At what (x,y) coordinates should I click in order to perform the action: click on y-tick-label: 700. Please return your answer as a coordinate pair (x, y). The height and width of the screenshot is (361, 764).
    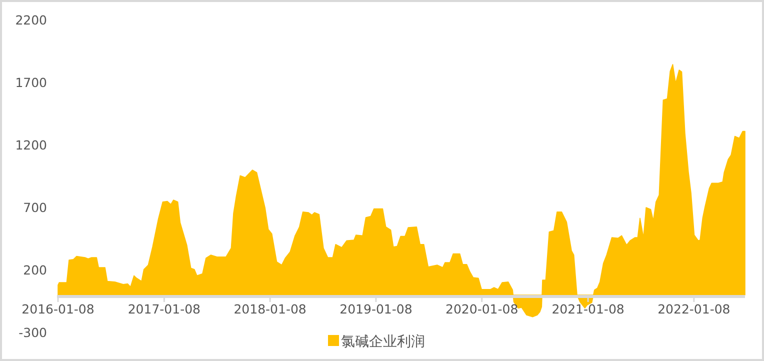
    Looking at the image, I should click on (35, 207).